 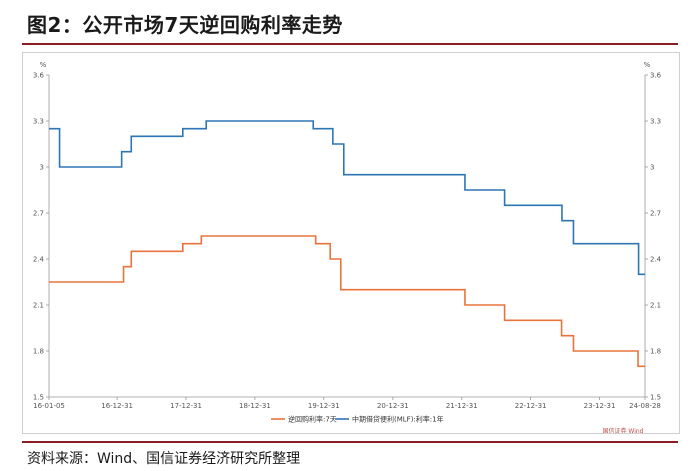 I want to click on left-y-tick-label: 2.7, so click(x=38, y=214).